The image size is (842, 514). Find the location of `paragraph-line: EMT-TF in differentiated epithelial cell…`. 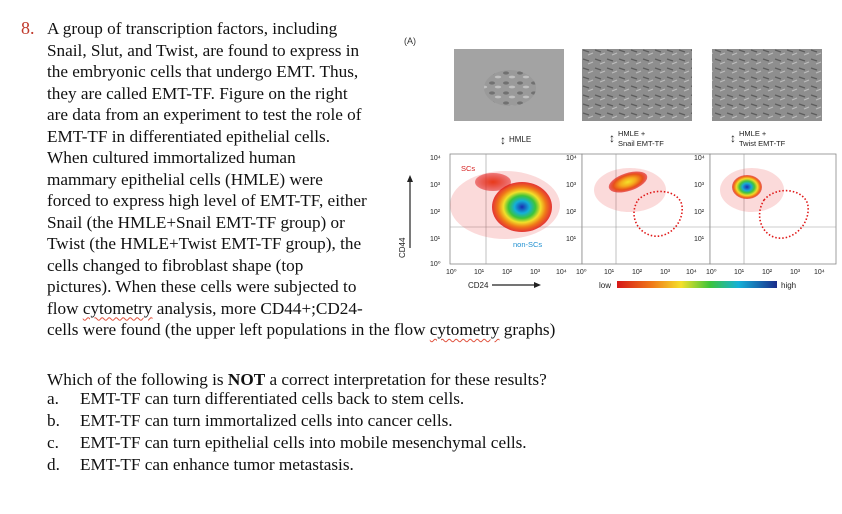

paragraph-line: EMT-TF in differentiated epithelial cell… is located at coordinates (189, 136).